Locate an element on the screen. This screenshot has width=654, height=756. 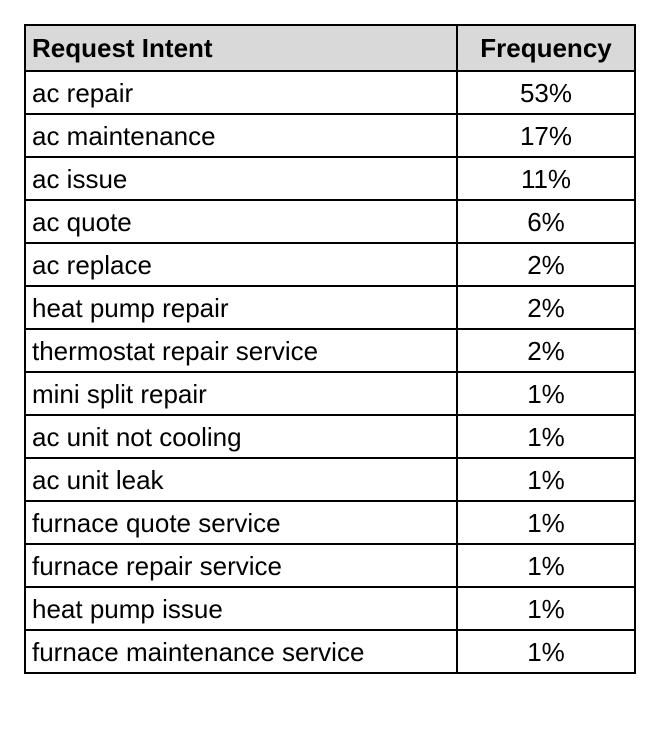
table-row: ac repair 53% is located at coordinates (330, 92).